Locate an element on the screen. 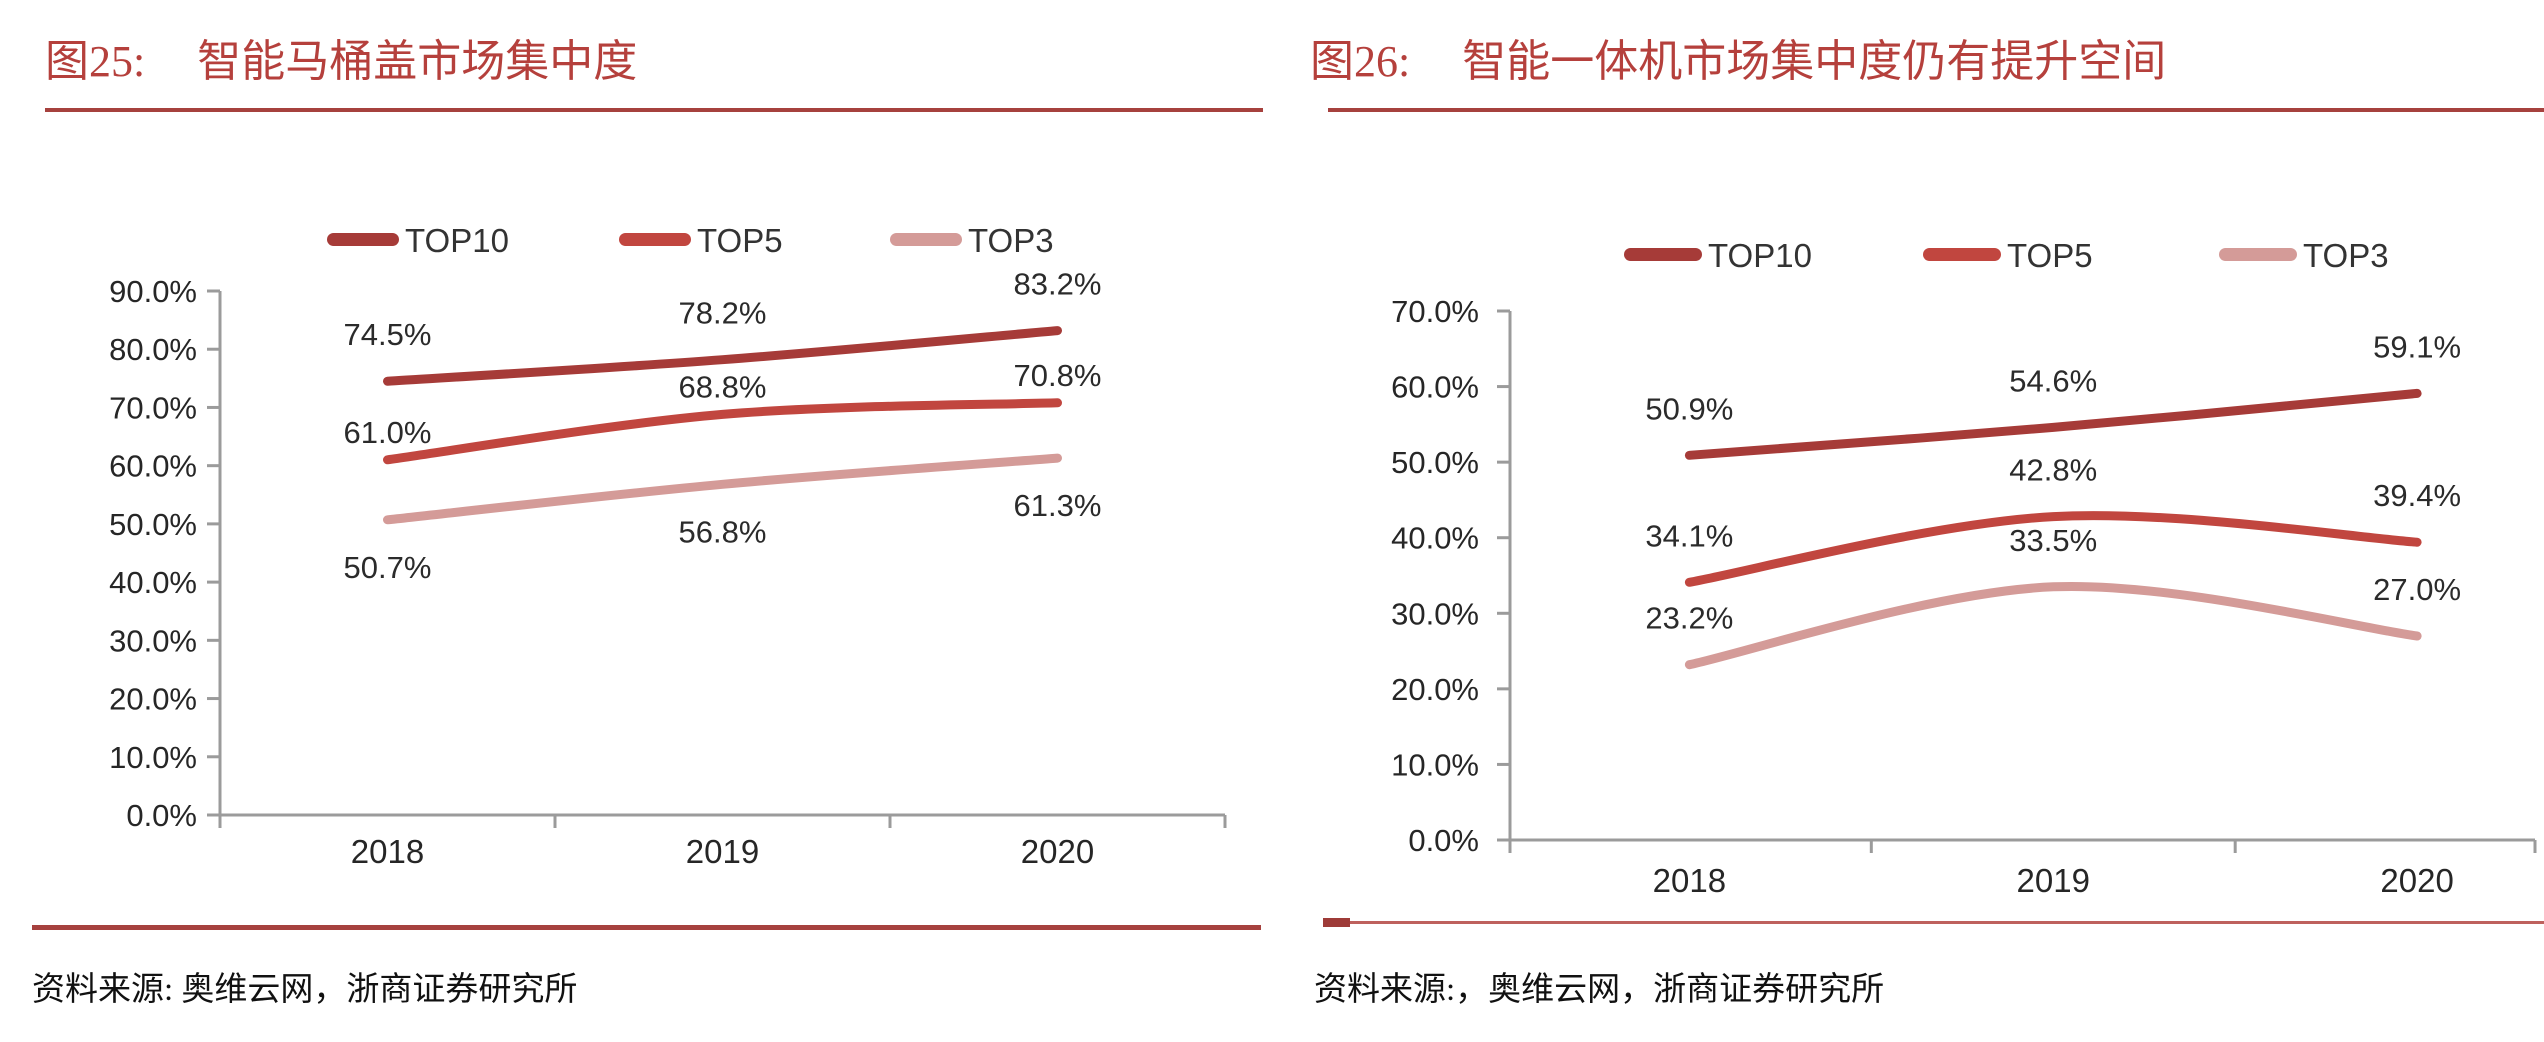 Image resolution: width=2544 pixels, height=1042 pixels. data-label: 59.1% is located at coordinates (2417, 346).